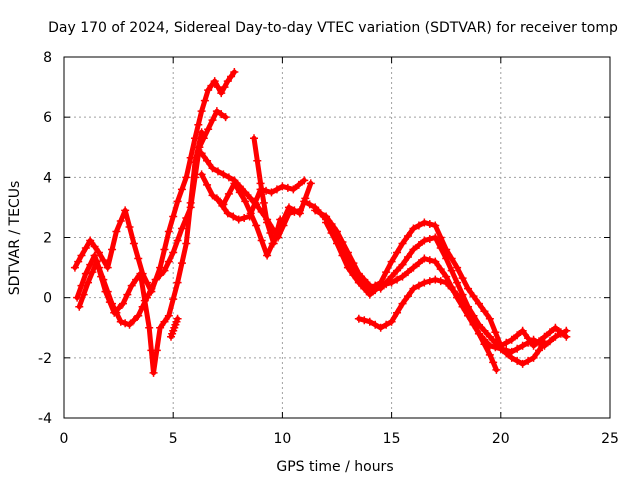  What do you see at coordinates (501, 439) in the screenshot?
I see `x-tick-label: 20` at bounding box center [501, 439].